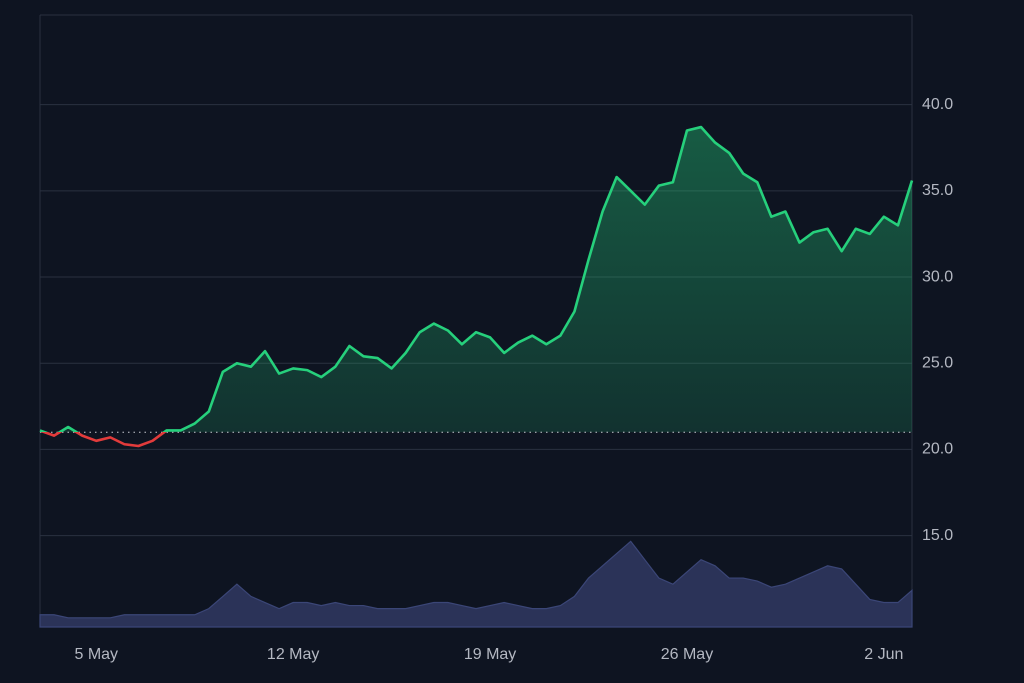  What do you see at coordinates (937, 276) in the screenshot?
I see `y-tick-label: 30.0` at bounding box center [937, 276].